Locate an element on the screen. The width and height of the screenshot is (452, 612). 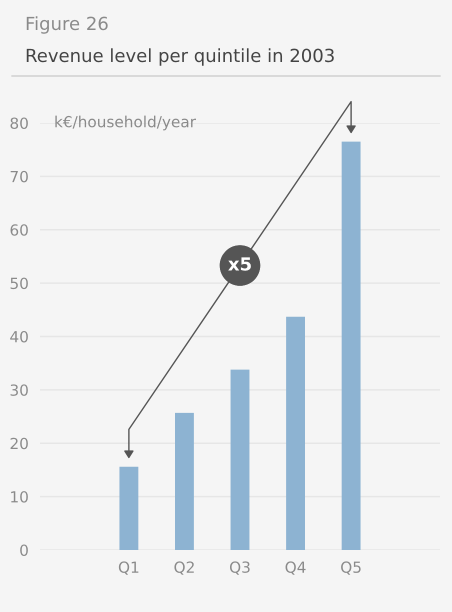
x-tick-label: Q2 is located at coordinates (184, 568).